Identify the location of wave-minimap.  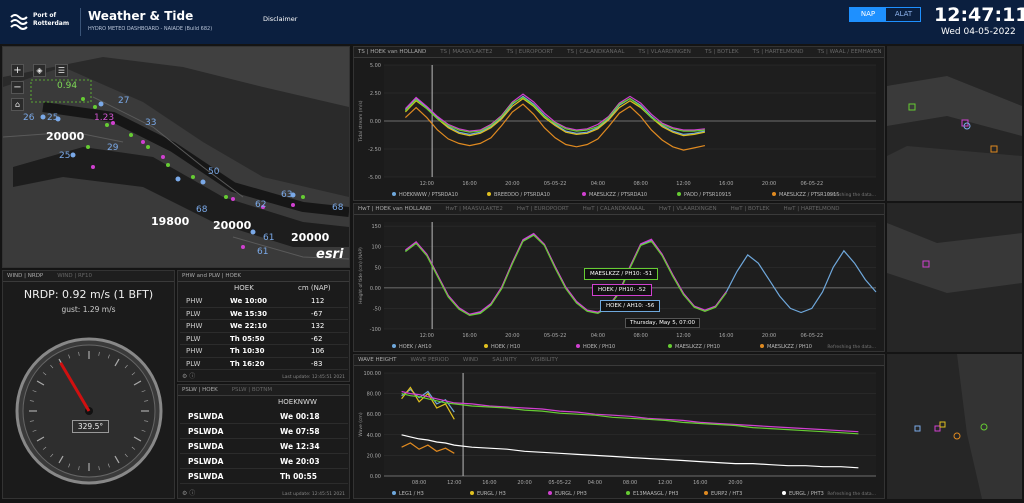
(954, 426).